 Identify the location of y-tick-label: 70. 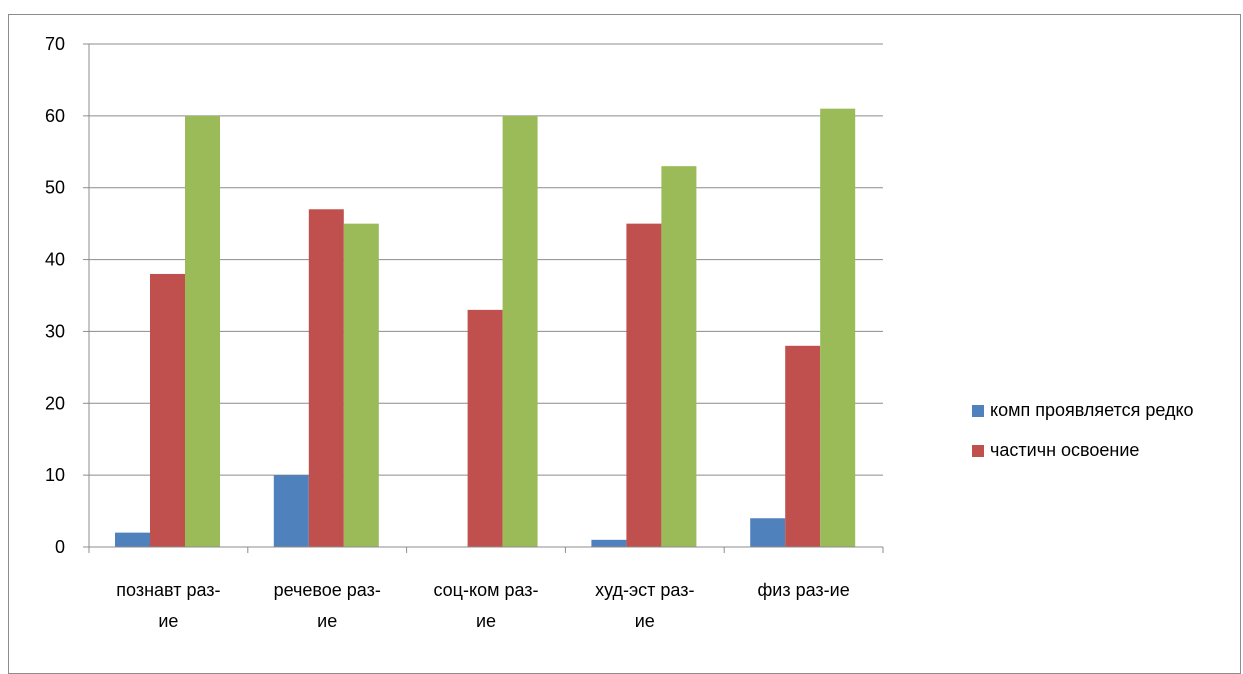
(55, 44).